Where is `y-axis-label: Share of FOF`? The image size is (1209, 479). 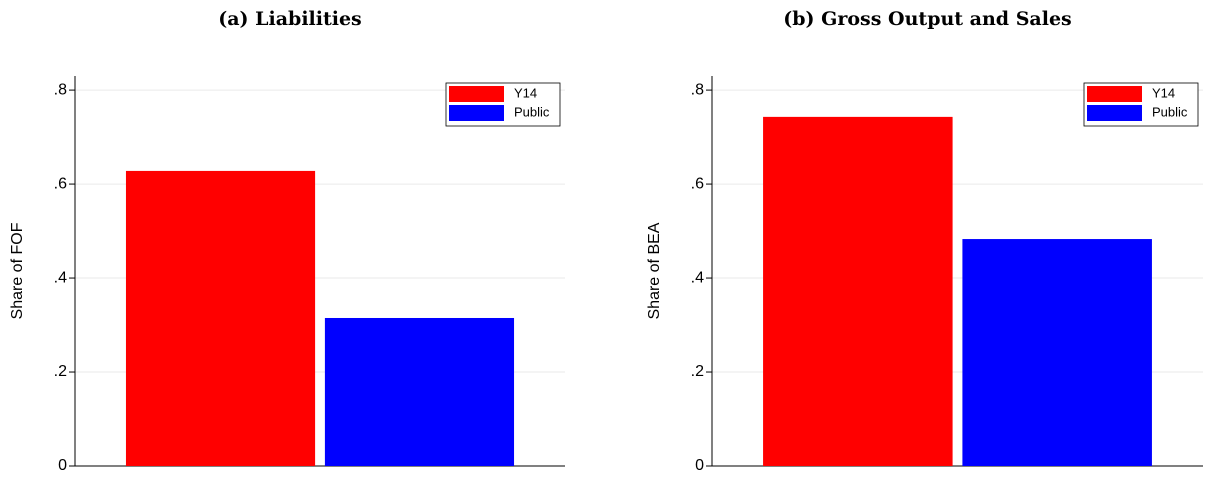
y-axis-label: Share of FOF is located at coordinates (17, 270).